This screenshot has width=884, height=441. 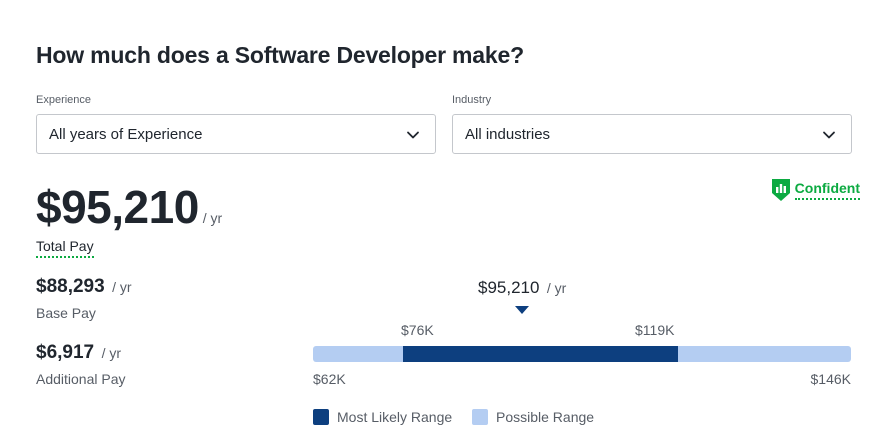 What do you see at coordinates (827, 190) in the screenshot?
I see `confidence-label: Confident` at bounding box center [827, 190].